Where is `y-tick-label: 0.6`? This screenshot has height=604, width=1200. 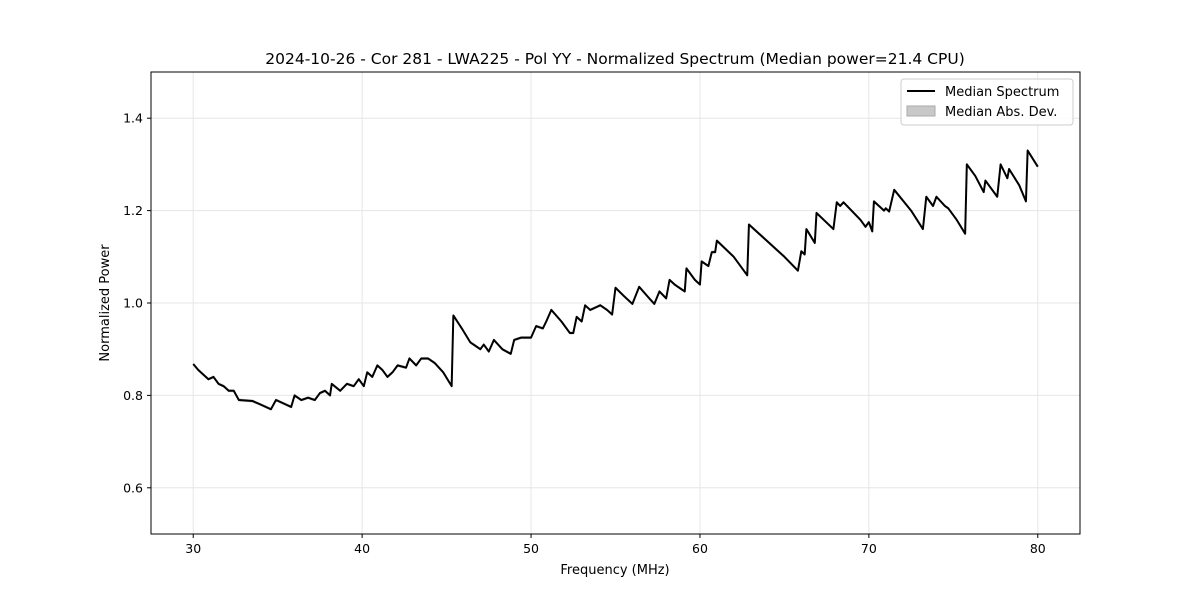
y-tick-label: 0.6 is located at coordinates (133, 487).